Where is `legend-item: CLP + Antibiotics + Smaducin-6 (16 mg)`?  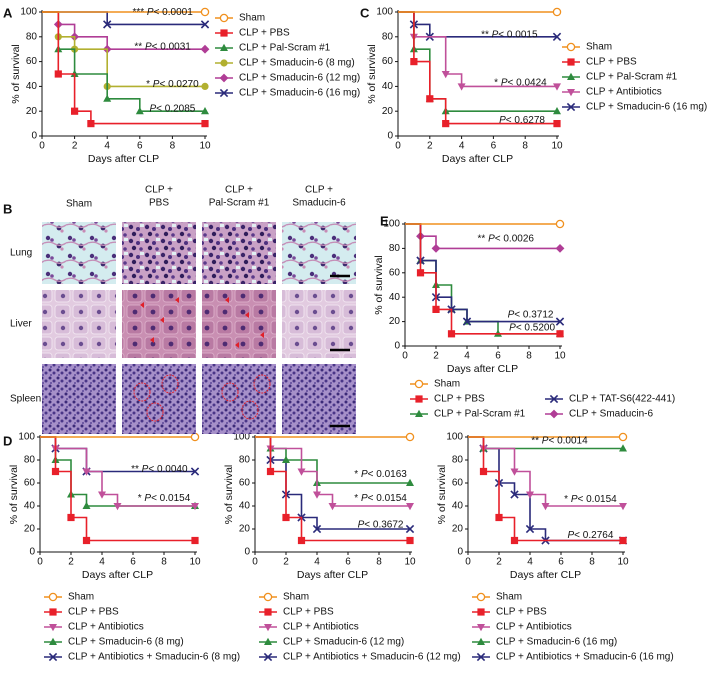 legend-item: CLP + Antibiotics + Smaducin-6 (16 mg) is located at coordinates (573, 657).